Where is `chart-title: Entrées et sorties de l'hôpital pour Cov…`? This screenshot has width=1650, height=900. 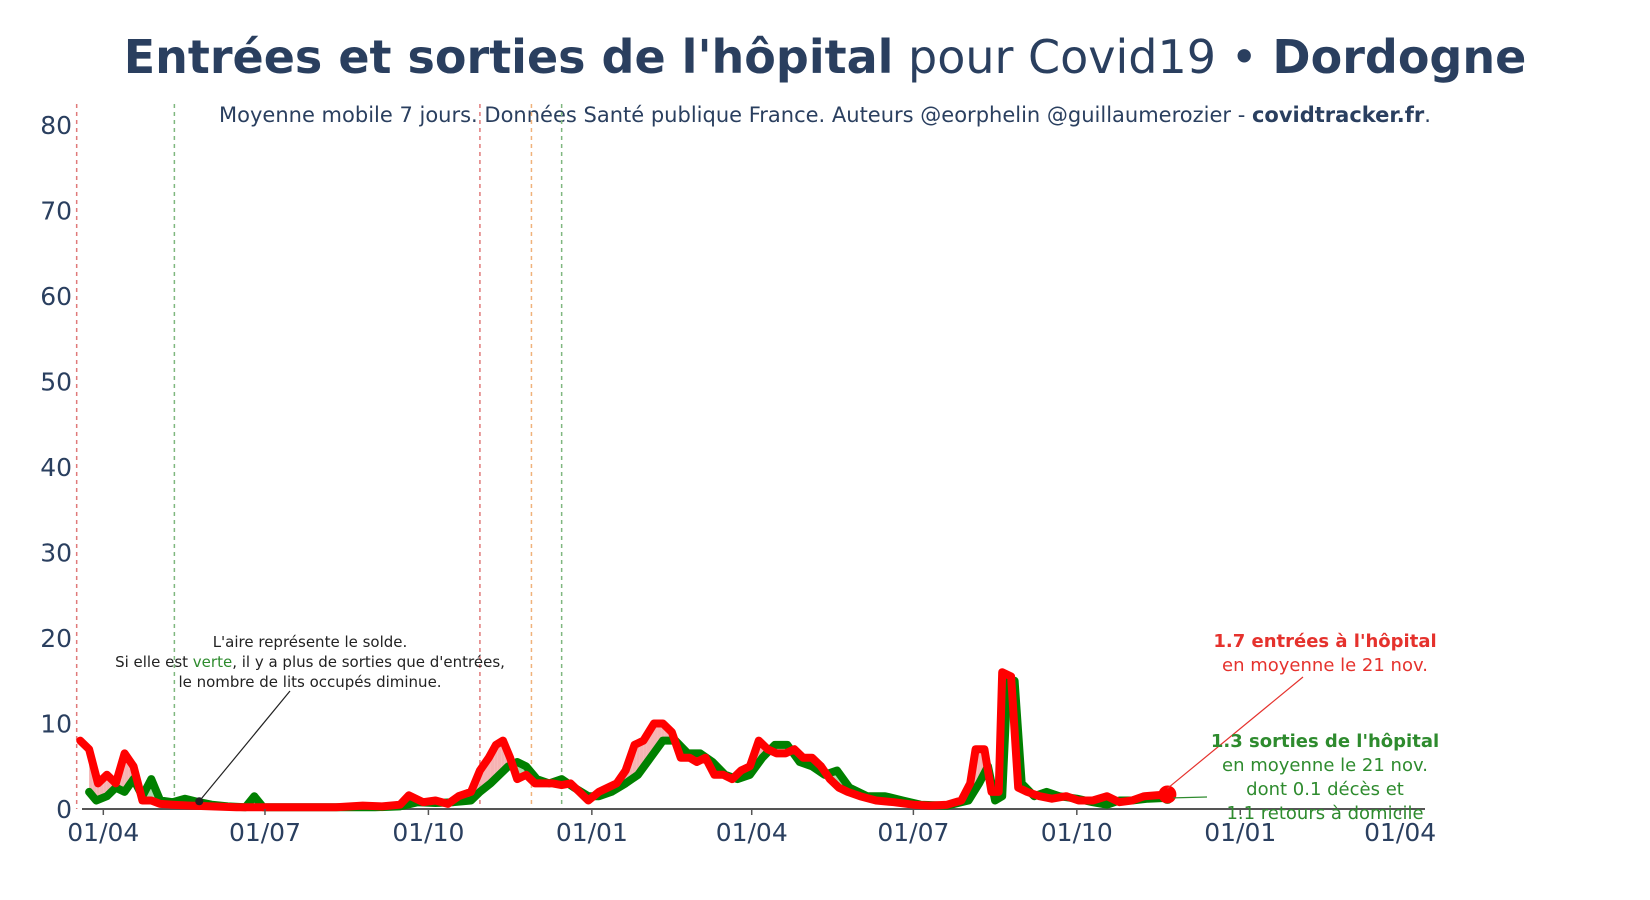
chart-title: Entrées et sorties de l'hôpital pour Cov… is located at coordinates (825, 57).